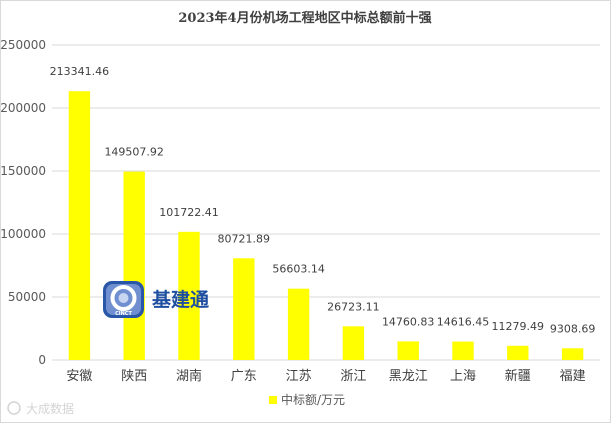 The image size is (611, 423). What do you see at coordinates (23, 202) in the screenshot?
I see `y-axis-ticks: 0 50000 100000 150000 200000 250000` at bounding box center [23, 202].